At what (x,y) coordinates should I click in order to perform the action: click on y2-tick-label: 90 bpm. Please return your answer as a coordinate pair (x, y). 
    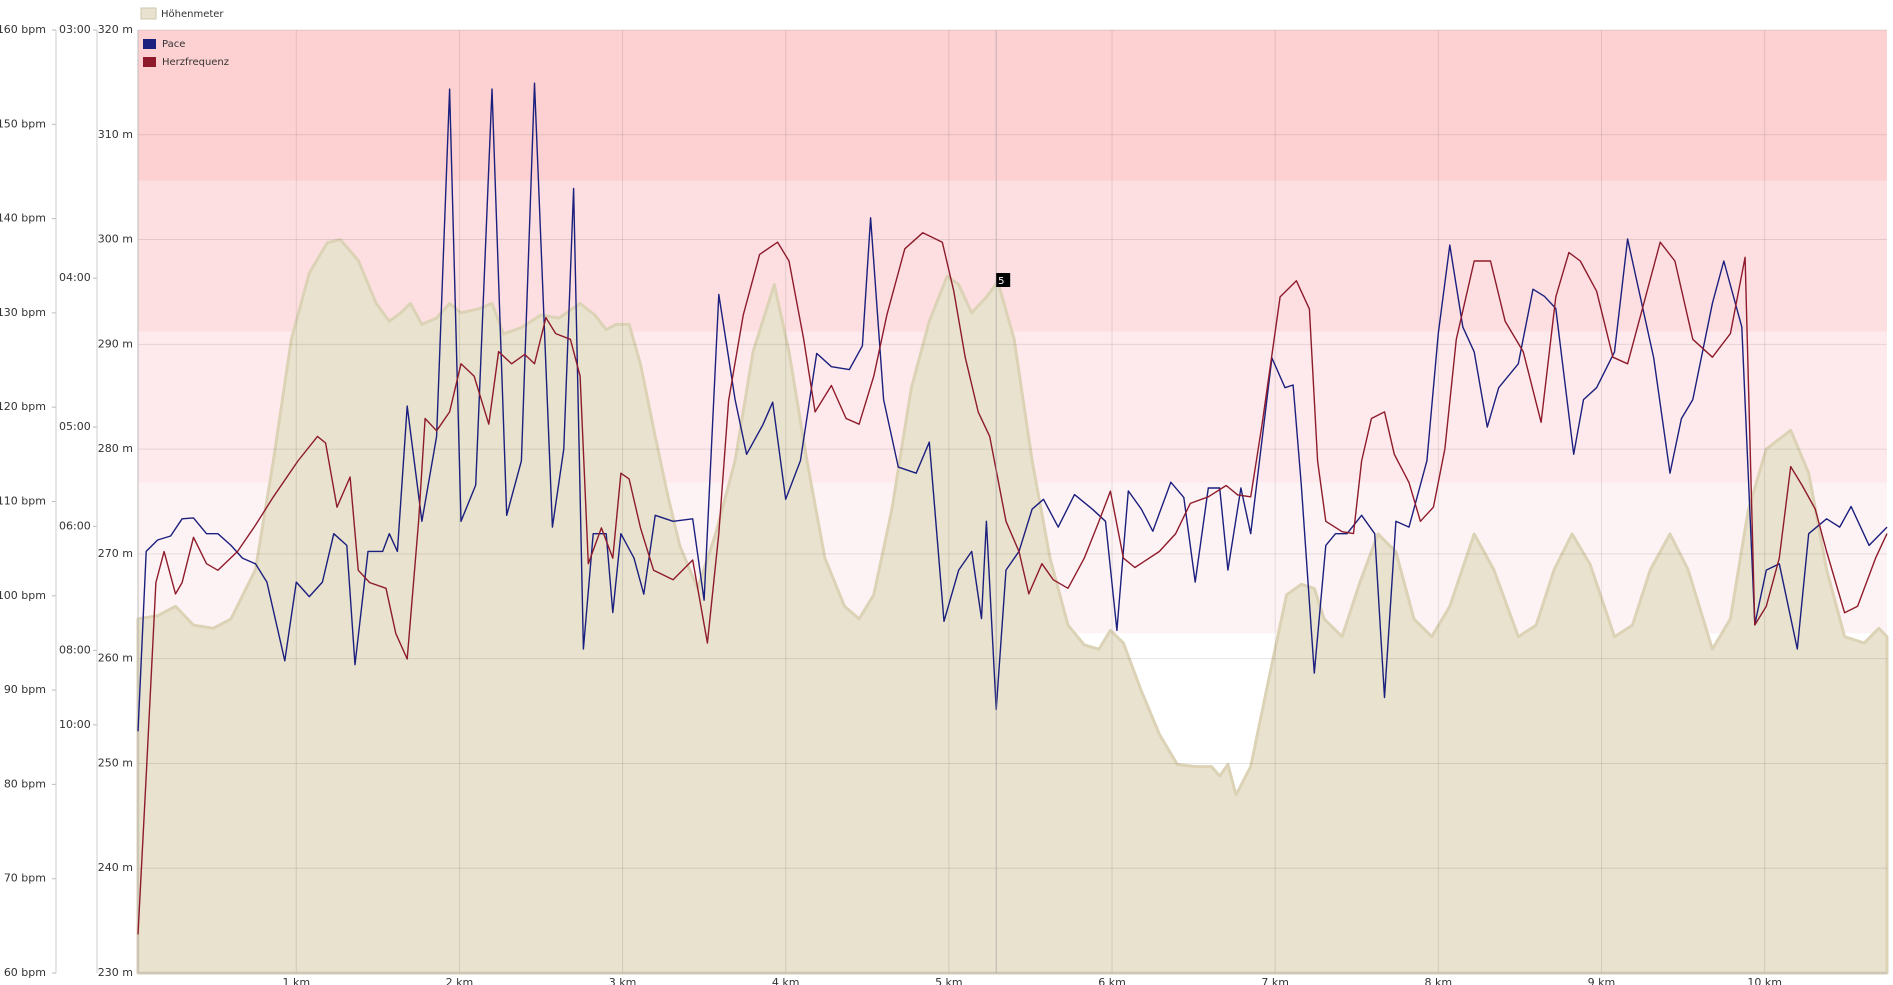
    Looking at the image, I should click on (25, 689).